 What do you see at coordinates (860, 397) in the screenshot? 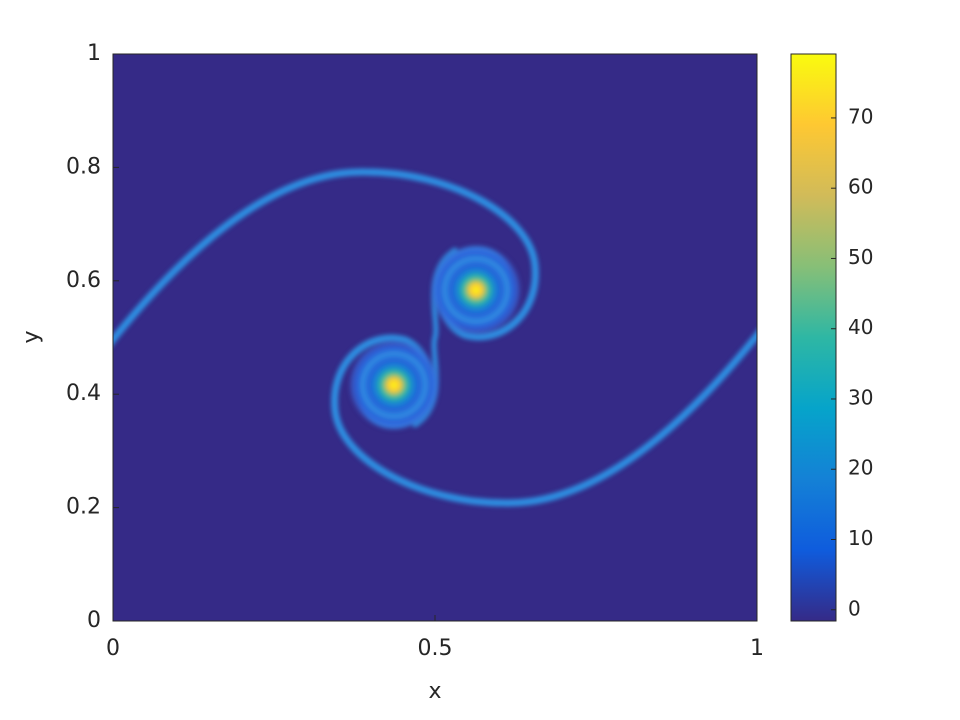
I see `colorbar-tick-label: 30` at bounding box center [860, 397].